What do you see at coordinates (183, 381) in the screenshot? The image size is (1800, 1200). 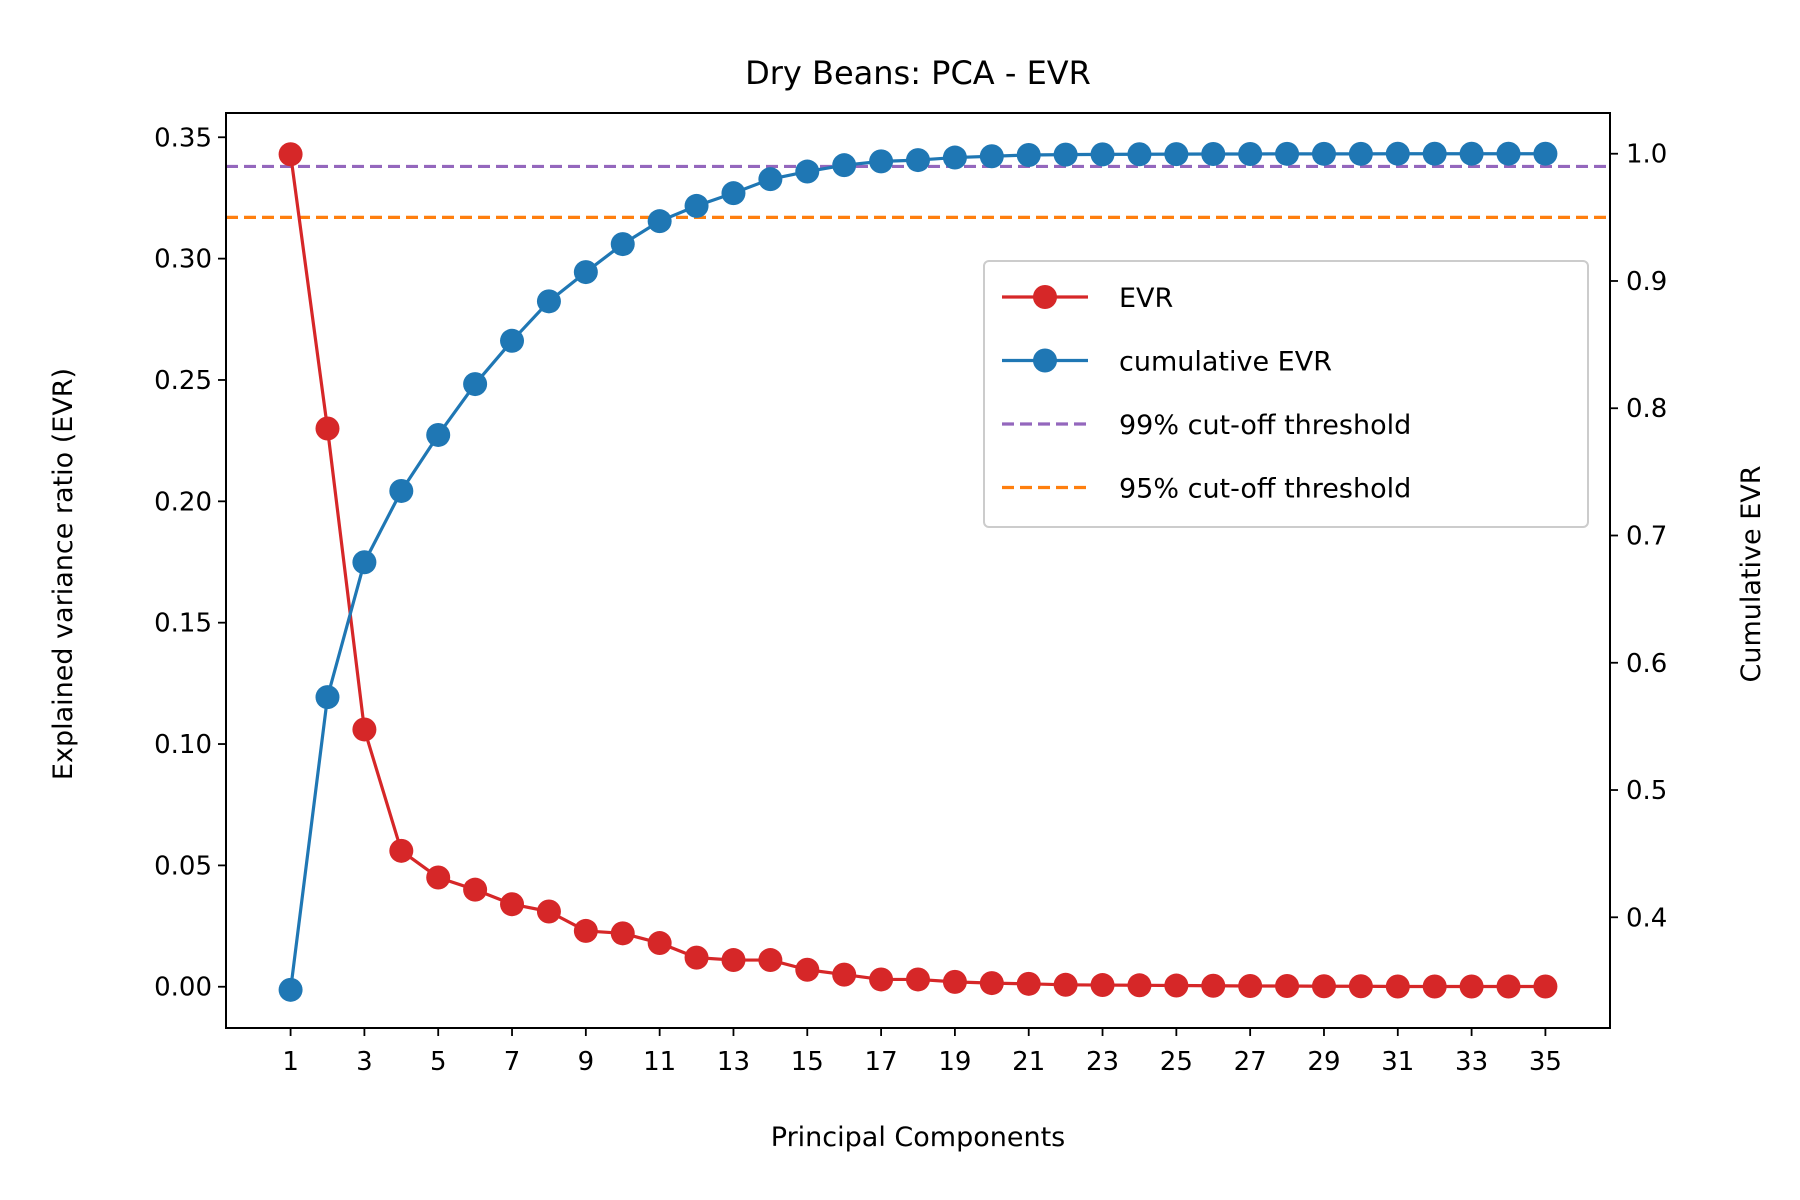 I see `y-tick-label: 0.25` at bounding box center [183, 381].